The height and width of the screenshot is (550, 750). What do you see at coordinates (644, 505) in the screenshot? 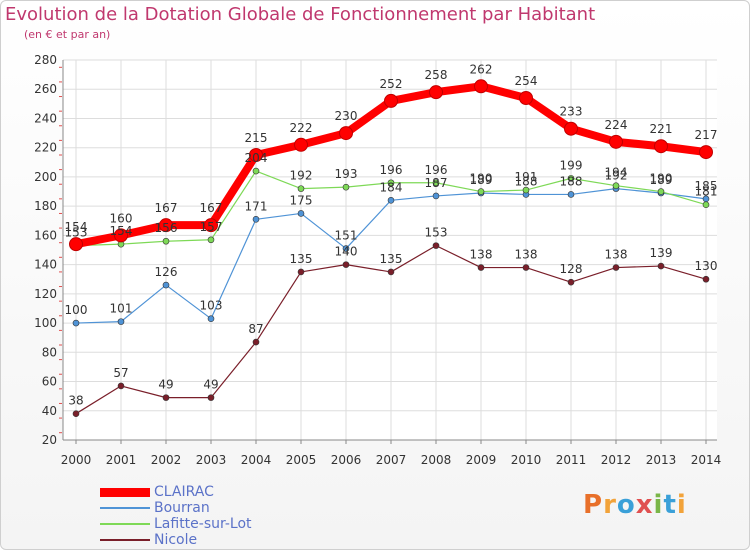
I see `logo-letter: x` at bounding box center [644, 505].